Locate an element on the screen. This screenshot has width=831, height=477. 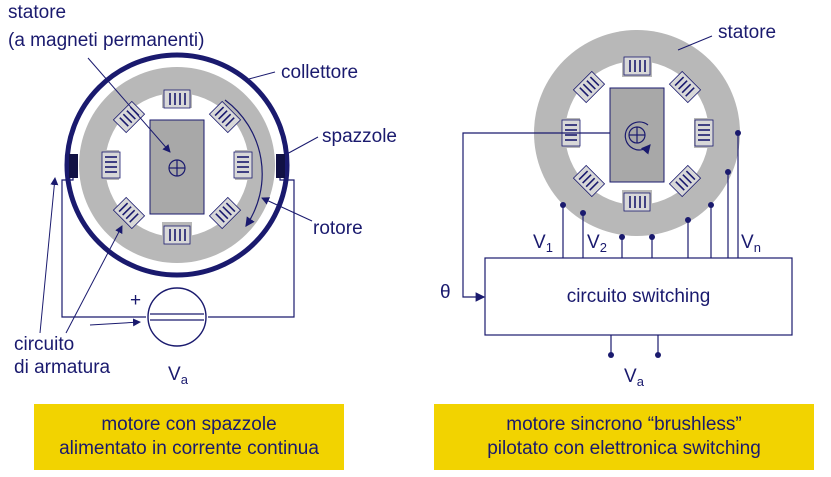
rotor-label: rotore is located at coordinates (338, 228).